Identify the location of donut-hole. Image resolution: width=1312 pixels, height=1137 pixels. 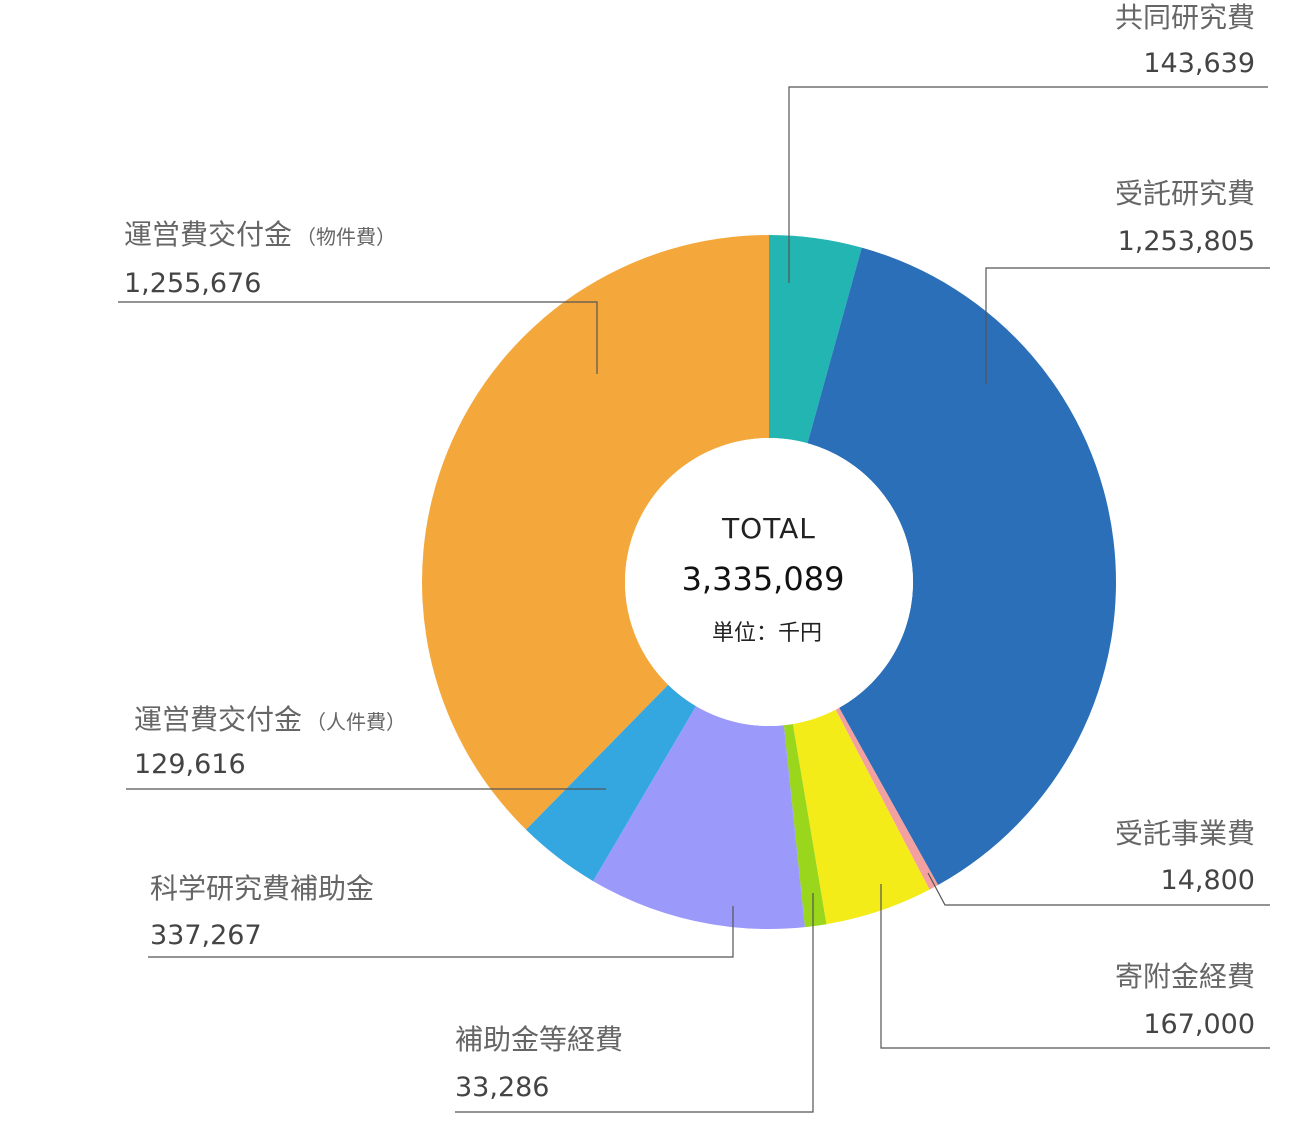
(769, 582).